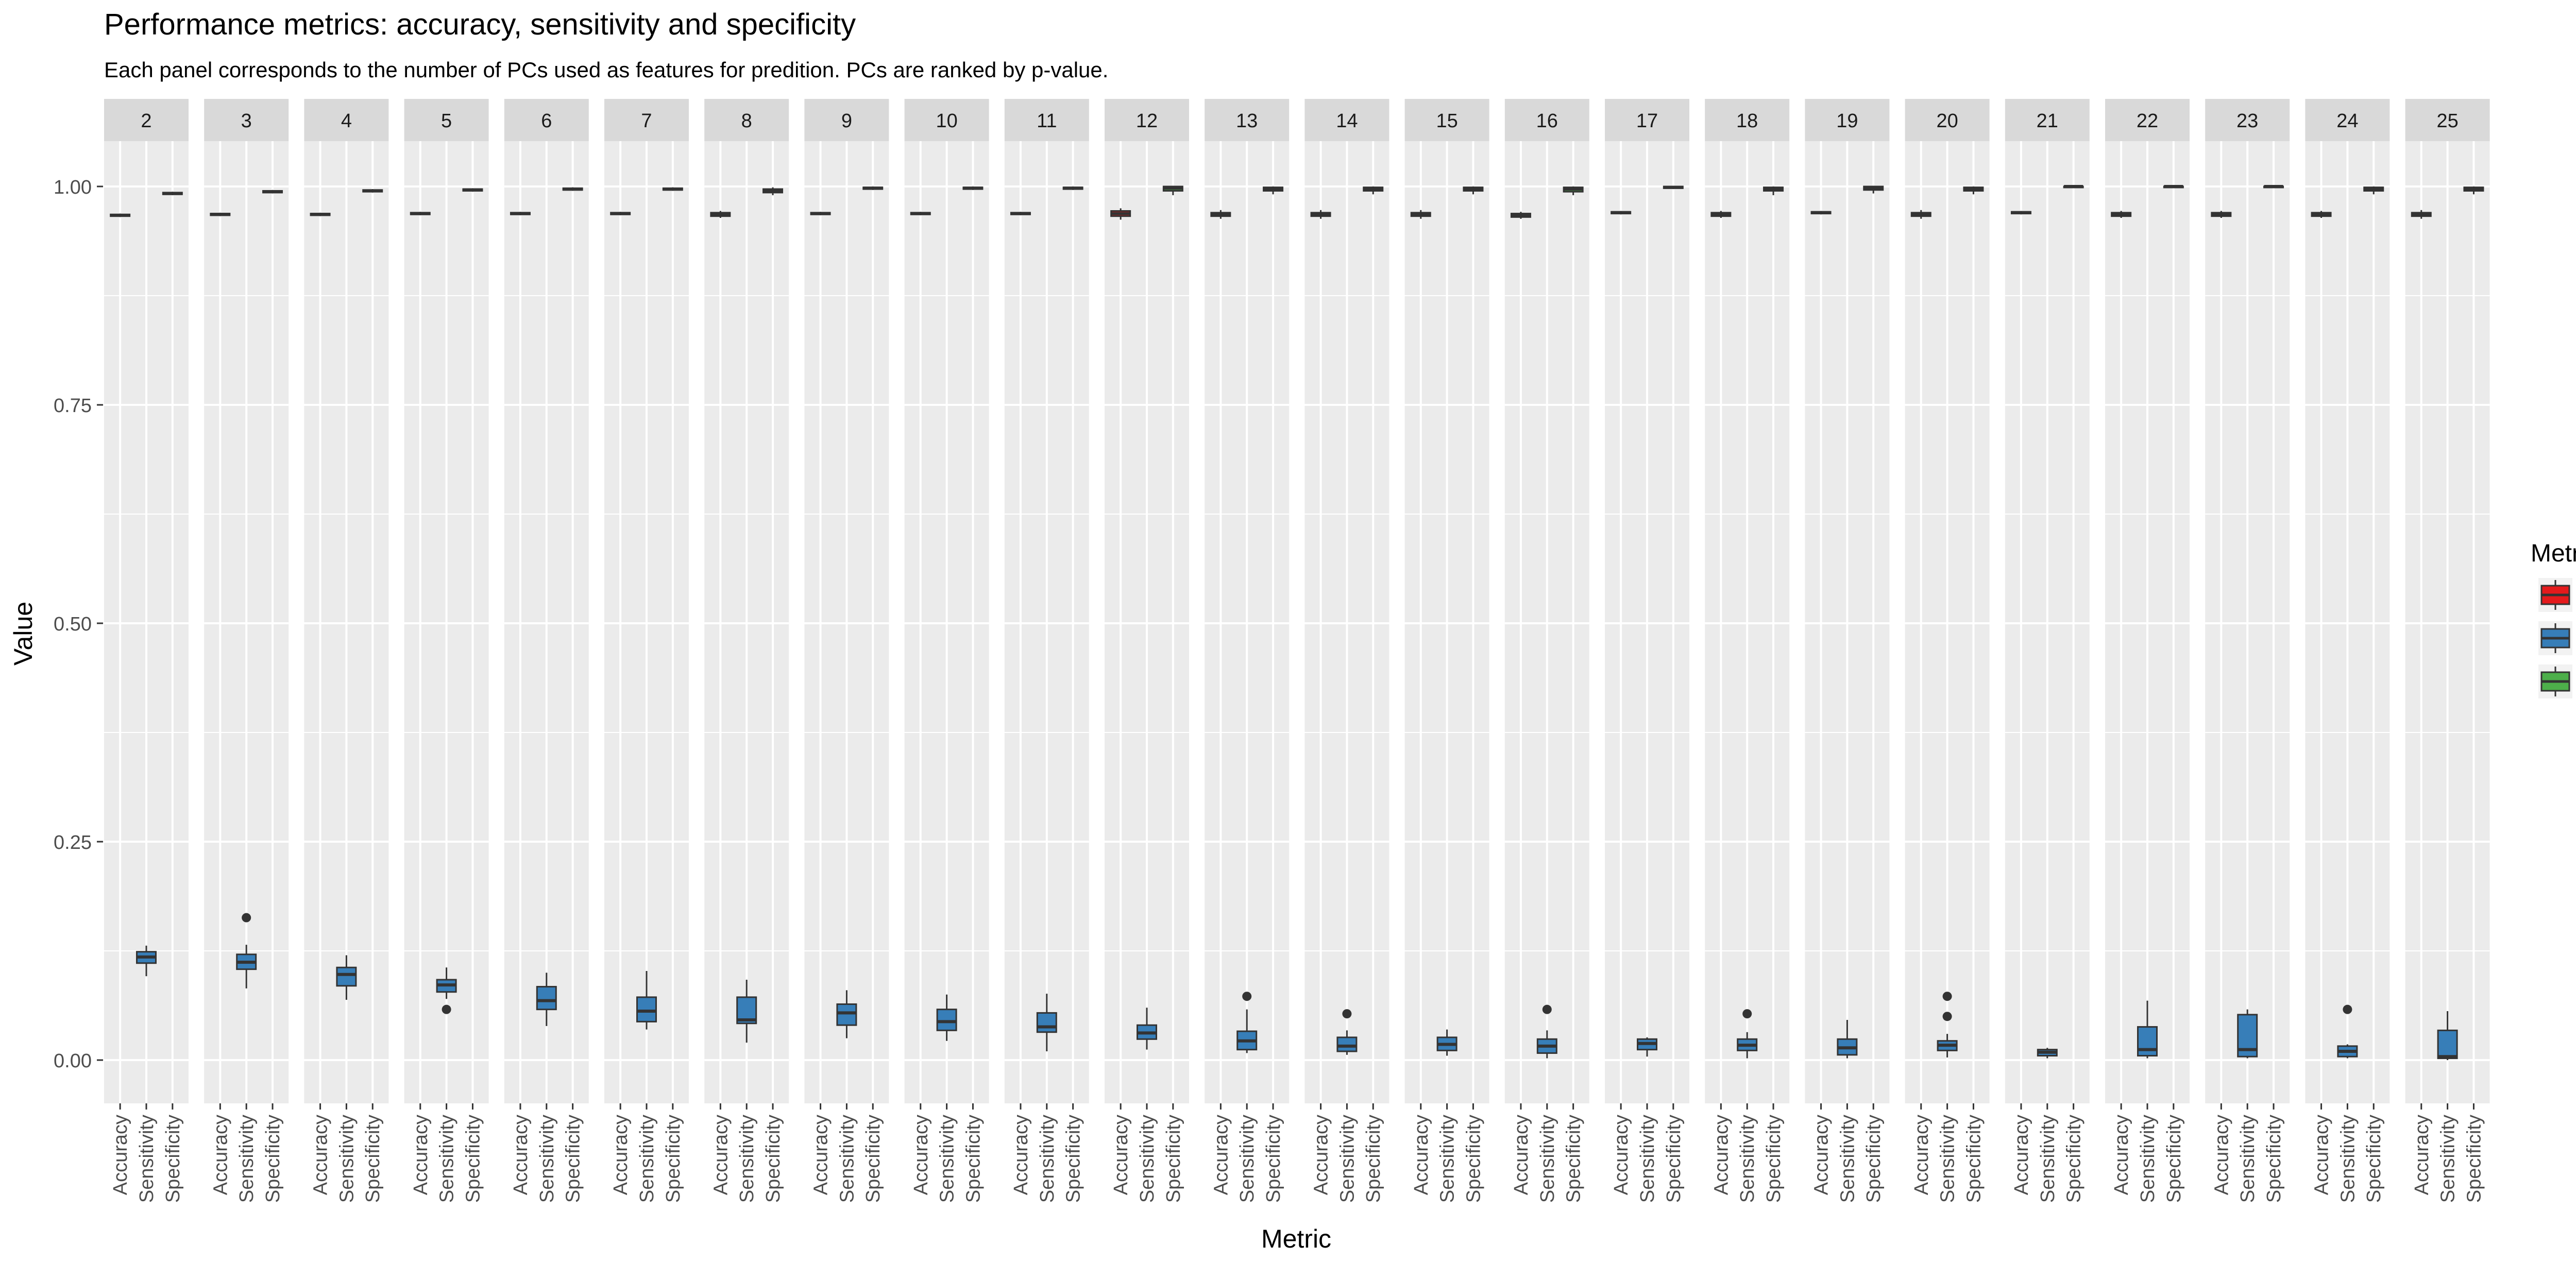 The width and height of the screenshot is (2576, 1262). Describe the element at coordinates (1047, 121) in the screenshot. I see `facet-strip-label: 11` at that location.